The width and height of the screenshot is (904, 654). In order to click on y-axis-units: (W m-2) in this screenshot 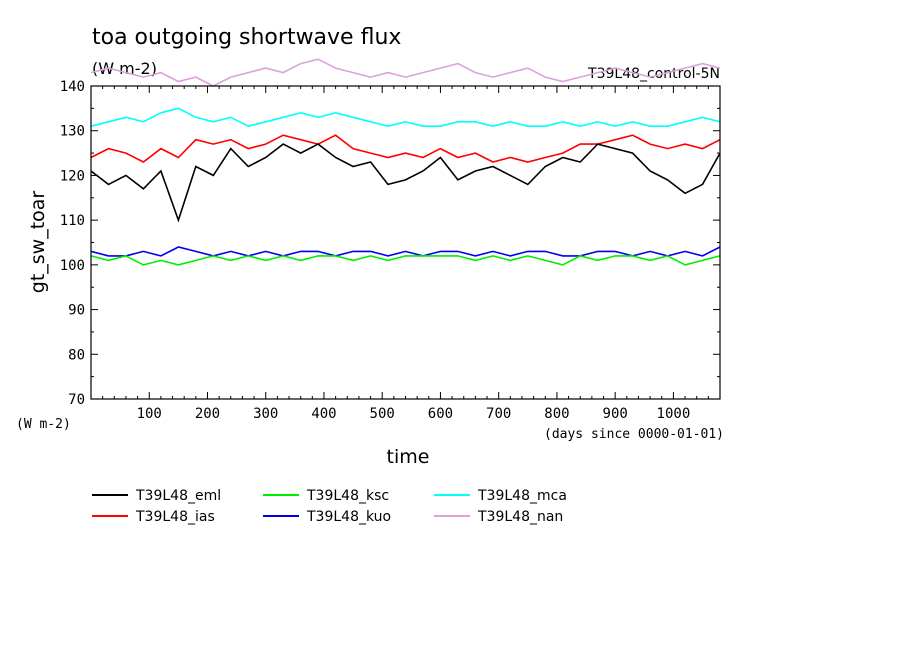, I will do `click(43, 424)`.